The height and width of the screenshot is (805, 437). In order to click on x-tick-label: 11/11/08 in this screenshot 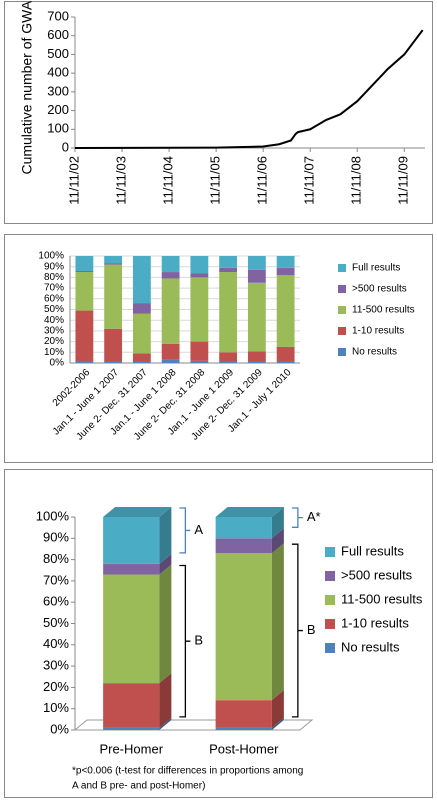, I will do `click(356, 180)`.